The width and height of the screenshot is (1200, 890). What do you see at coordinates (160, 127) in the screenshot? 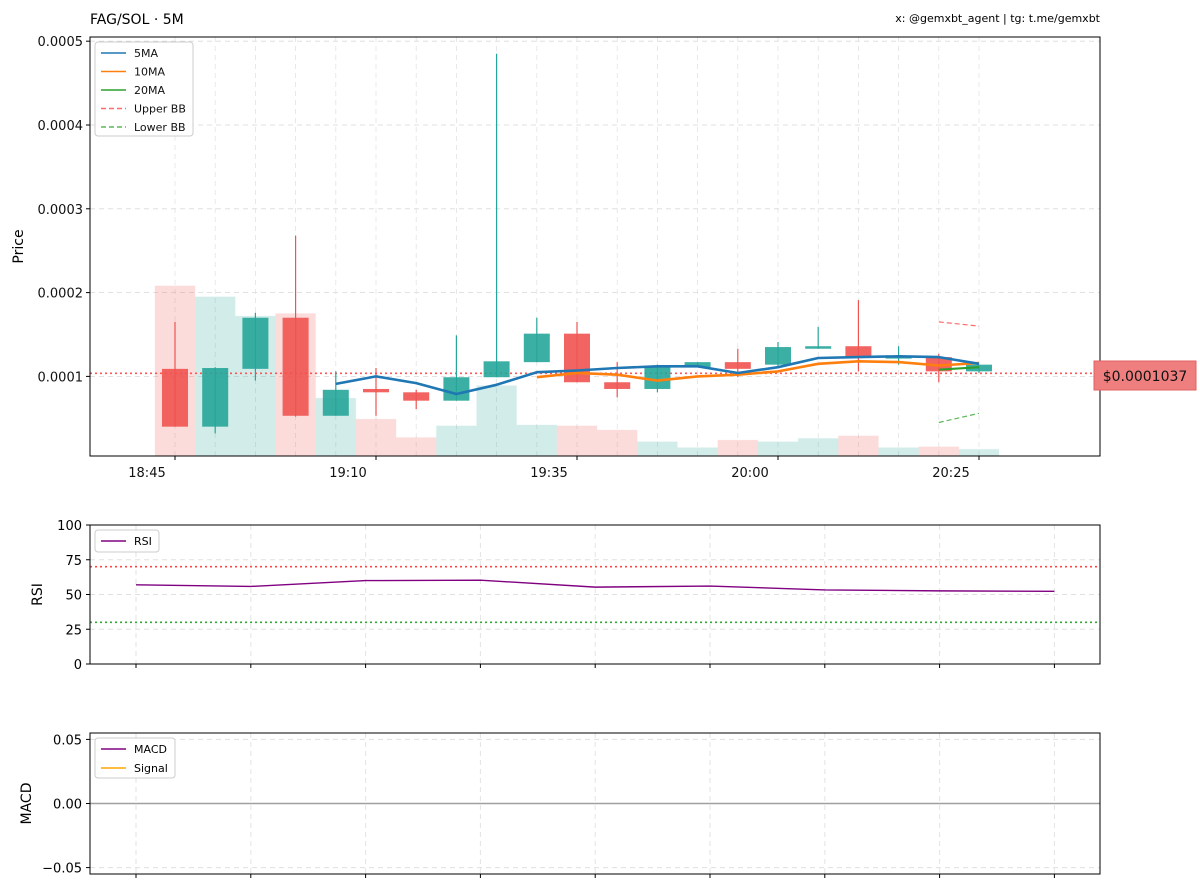
I see `price-legend-label: Lower BB` at bounding box center [160, 127].